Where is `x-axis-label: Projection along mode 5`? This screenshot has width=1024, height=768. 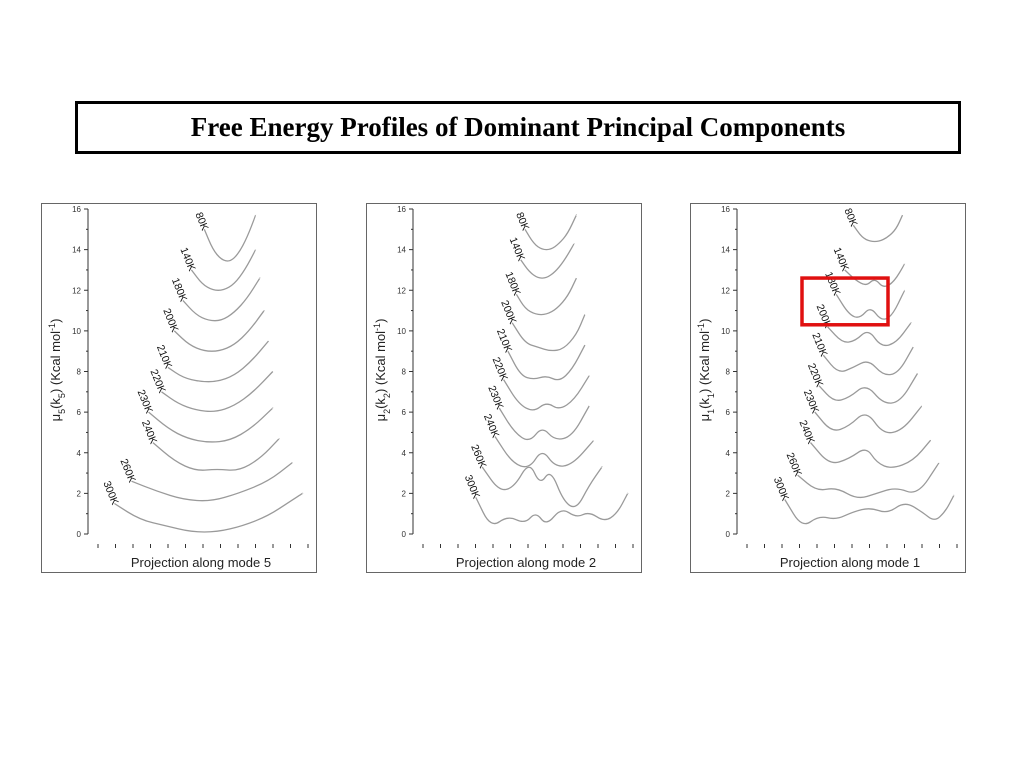 x-axis-label: Projection along mode 5 is located at coordinates (201, 562).